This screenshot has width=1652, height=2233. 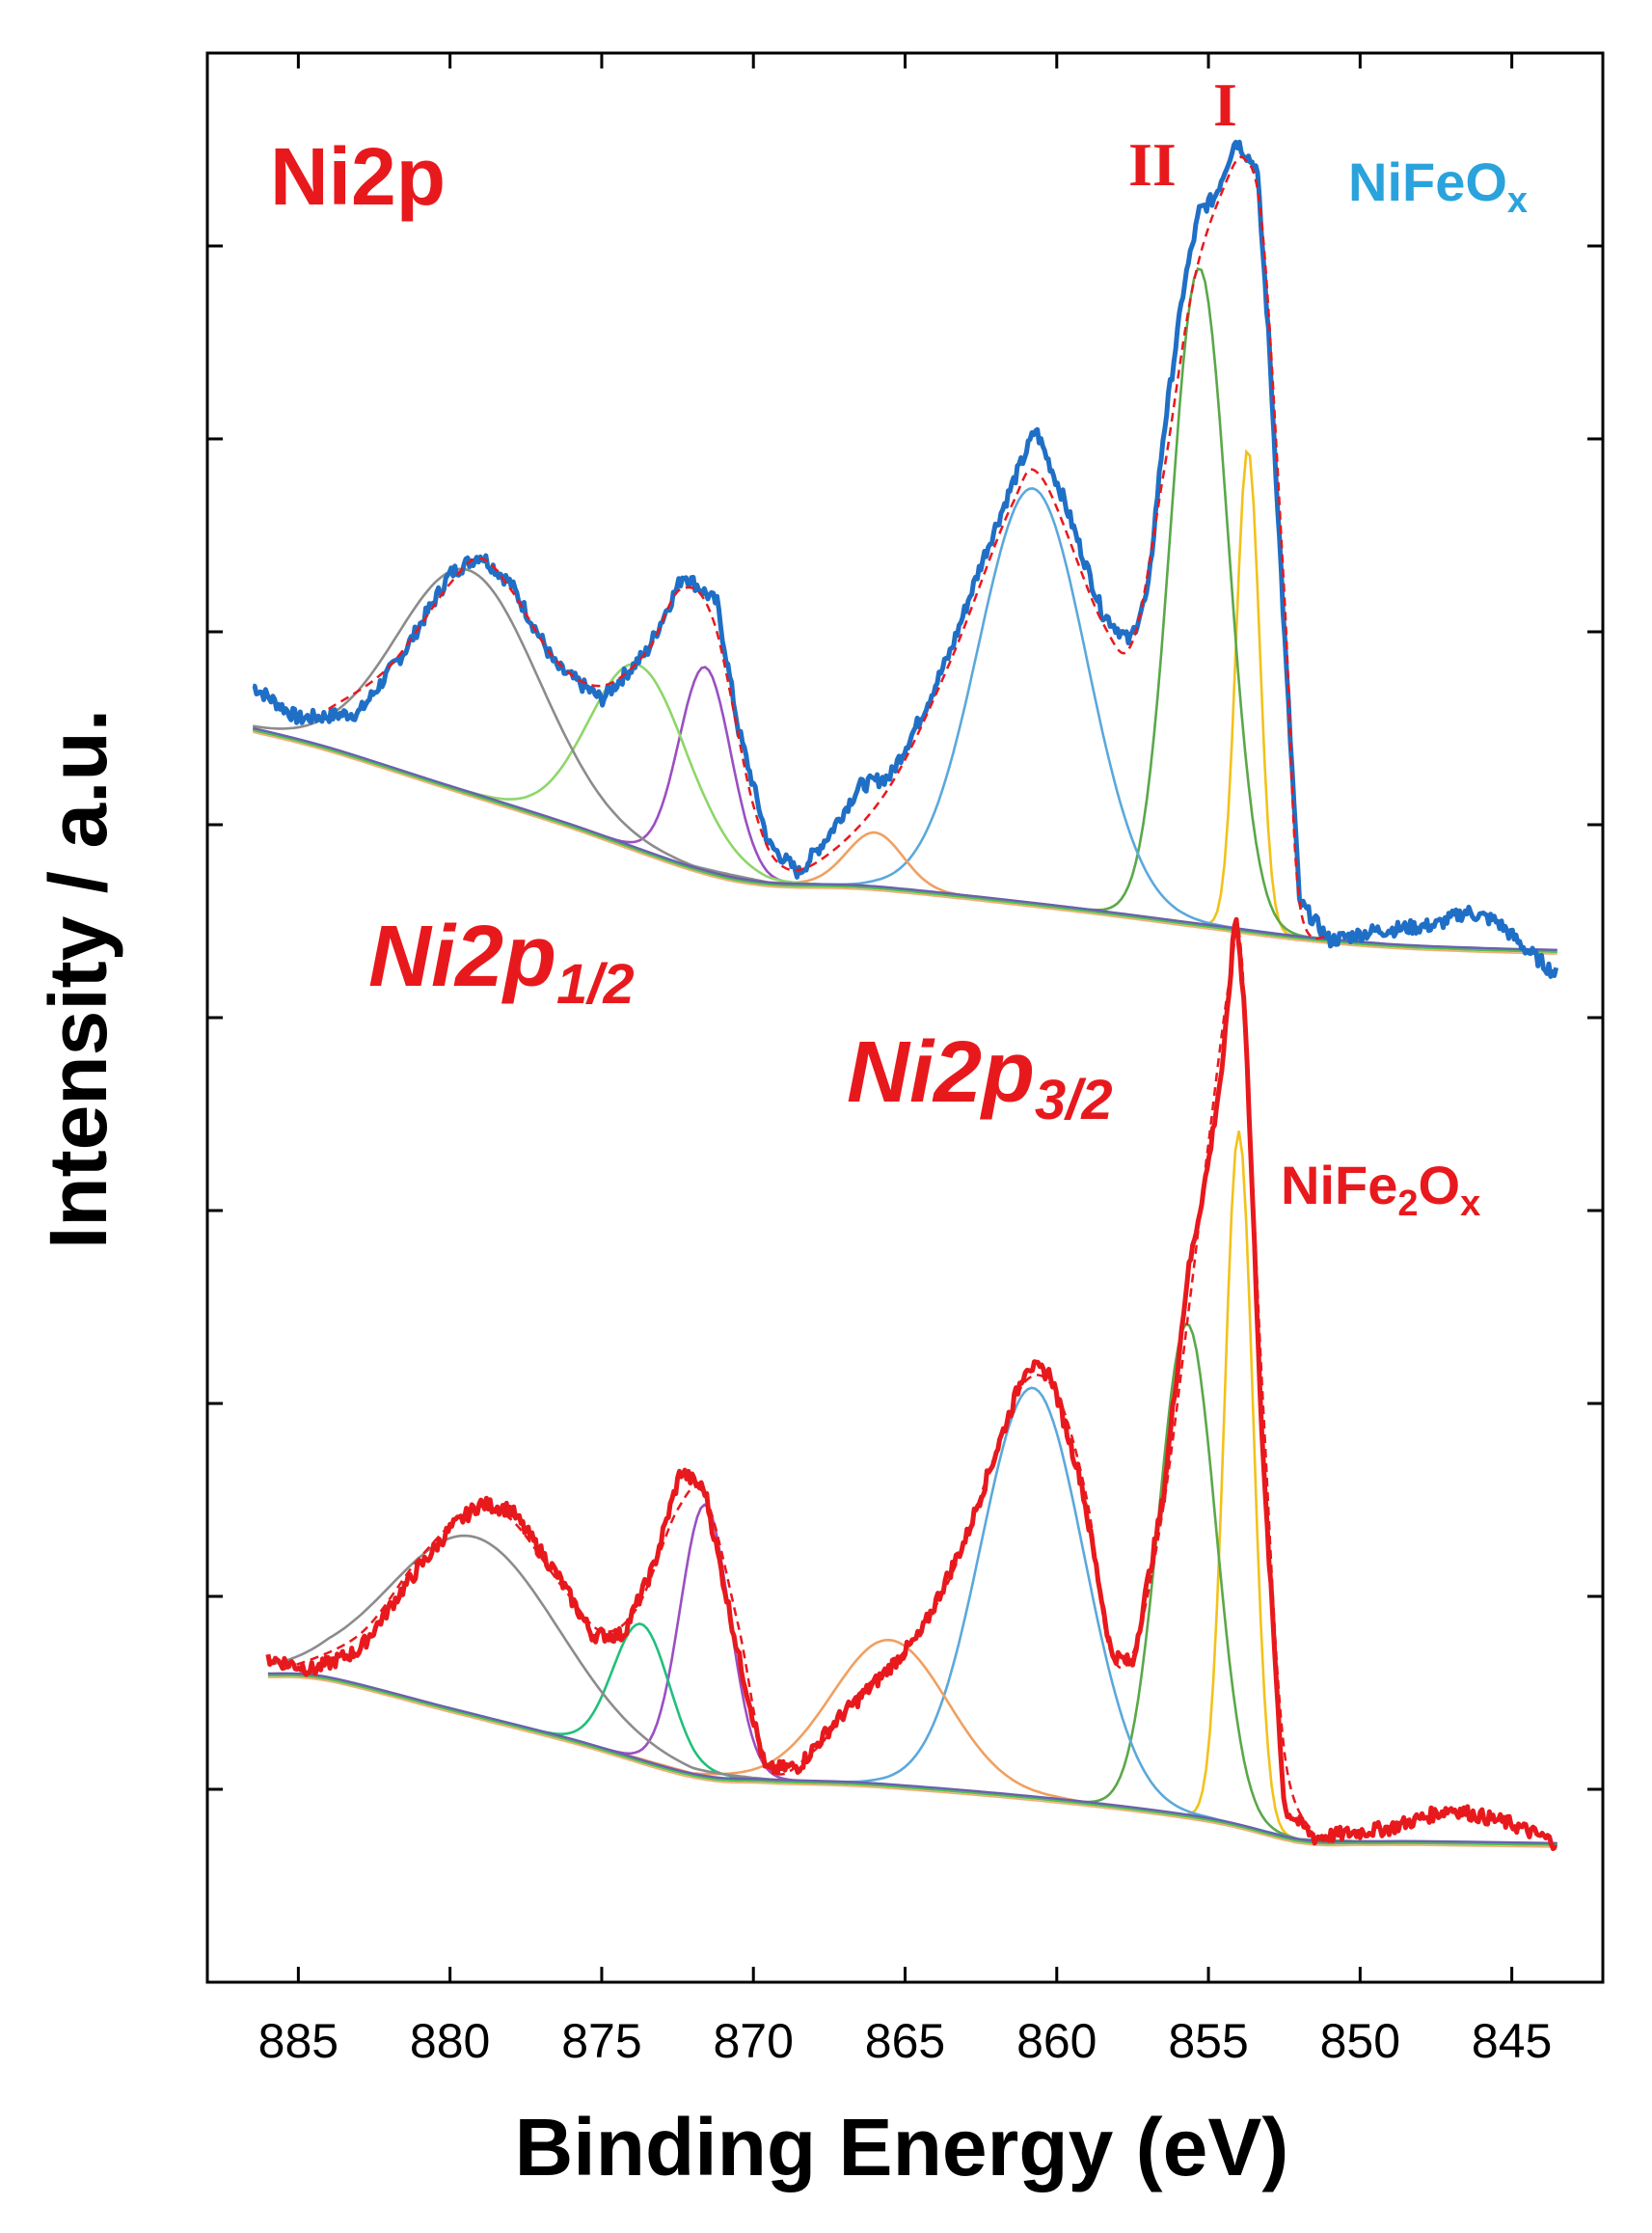 What do you see at coordinates (601, 2041) in the screenshot?
I see `x-tick-label-875: 875` at bounding box center [601, 2041].